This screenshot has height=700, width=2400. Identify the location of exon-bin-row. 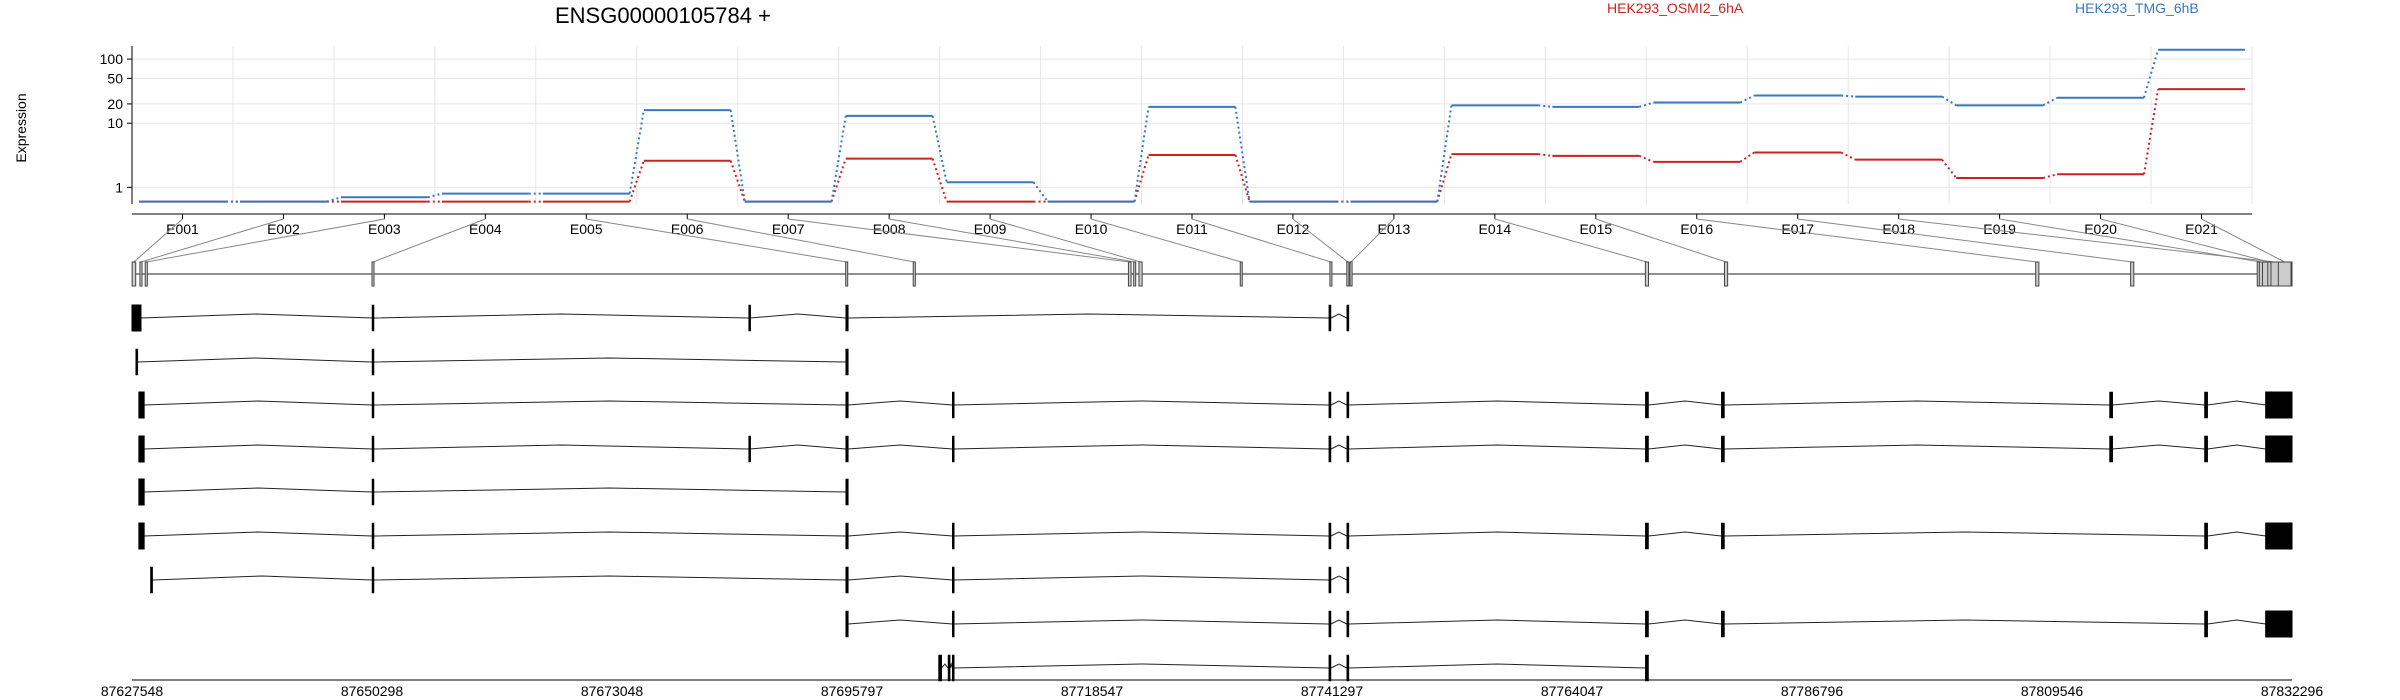
(1212, 274).